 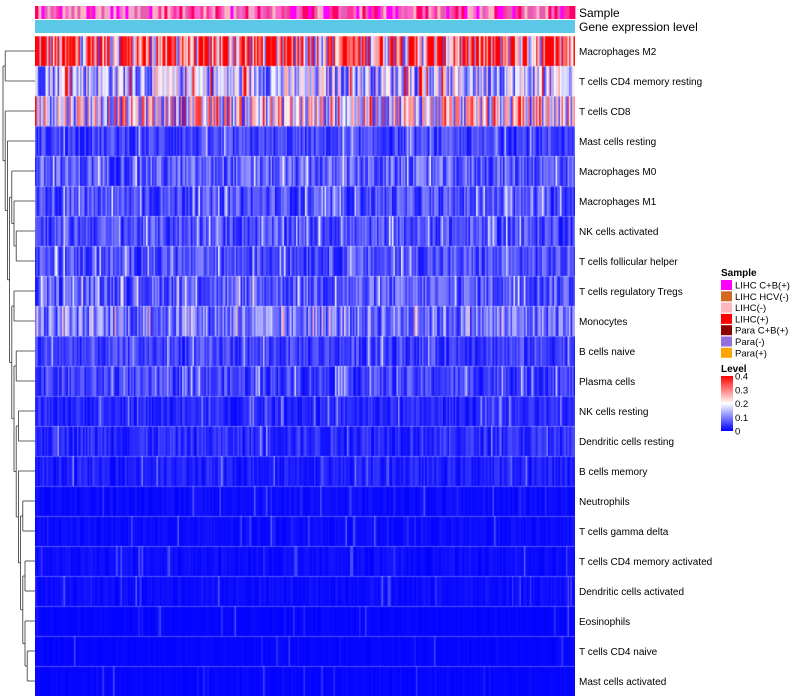 What do you see at coordinates (607, 382) in the screenshot?
I see `row-label: Plasma cells` at bounding box center [607, 382].